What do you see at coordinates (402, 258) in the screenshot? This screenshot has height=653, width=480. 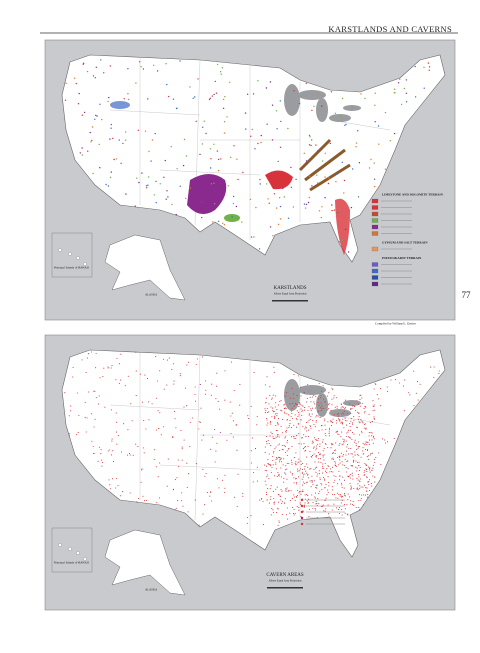 I see `legend-heading: PSEUDOKARST TERRAIN` at bounding box center [402, 258].